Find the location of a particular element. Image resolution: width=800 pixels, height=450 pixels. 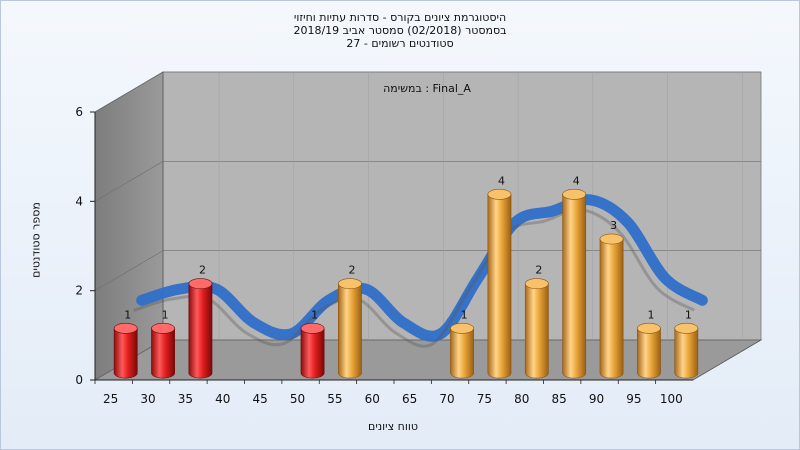

data-label-35: 2 is located at coordinates (202, 270).